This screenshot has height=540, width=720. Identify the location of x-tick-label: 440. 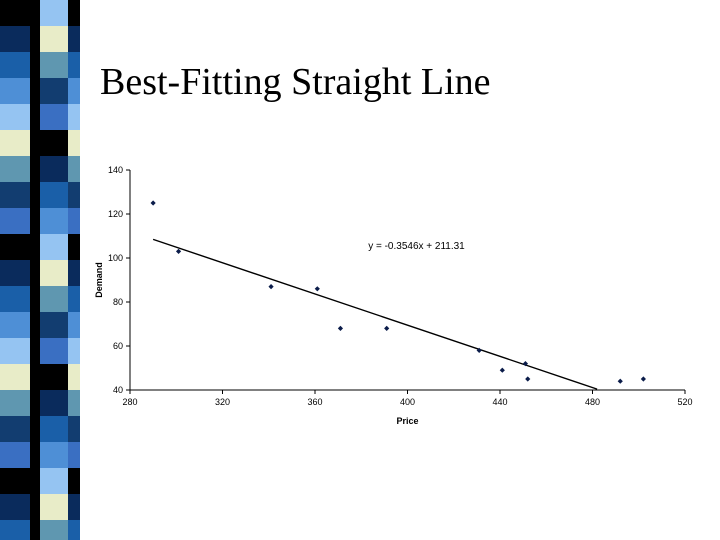
(499, 402).